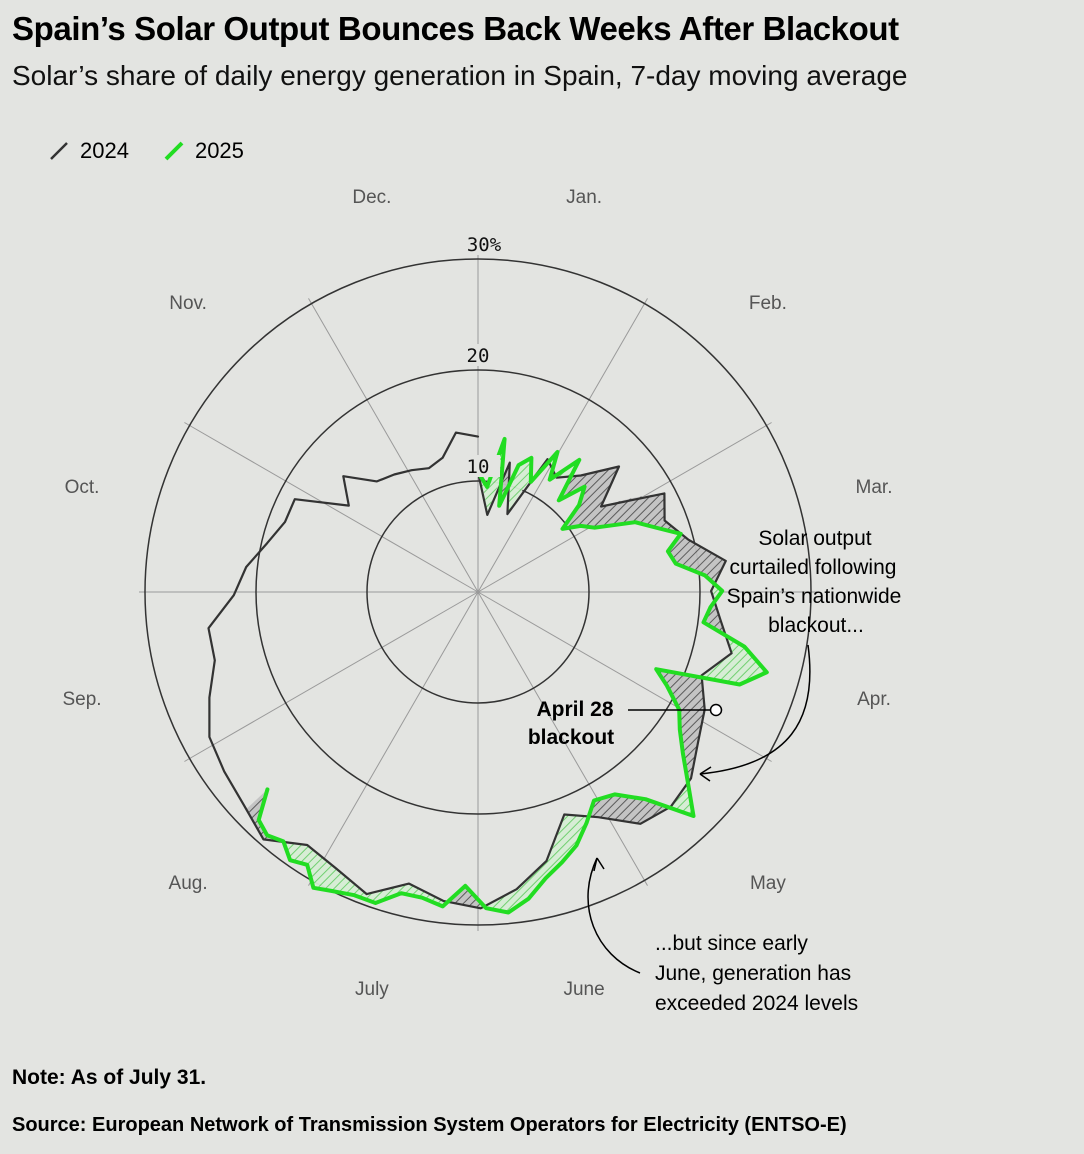  Describe the element at coordinates (81, 699) in the screenshot. I see `month-label-8: Sep.` at that location.